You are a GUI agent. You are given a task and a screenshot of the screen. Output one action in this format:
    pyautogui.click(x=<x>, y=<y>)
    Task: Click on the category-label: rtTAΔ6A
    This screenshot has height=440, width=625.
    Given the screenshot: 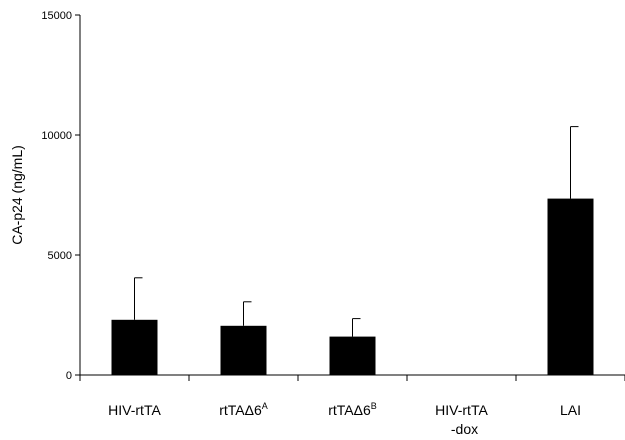 What is the action you would take?
    pyautogui.click(x=243, y=409)
    